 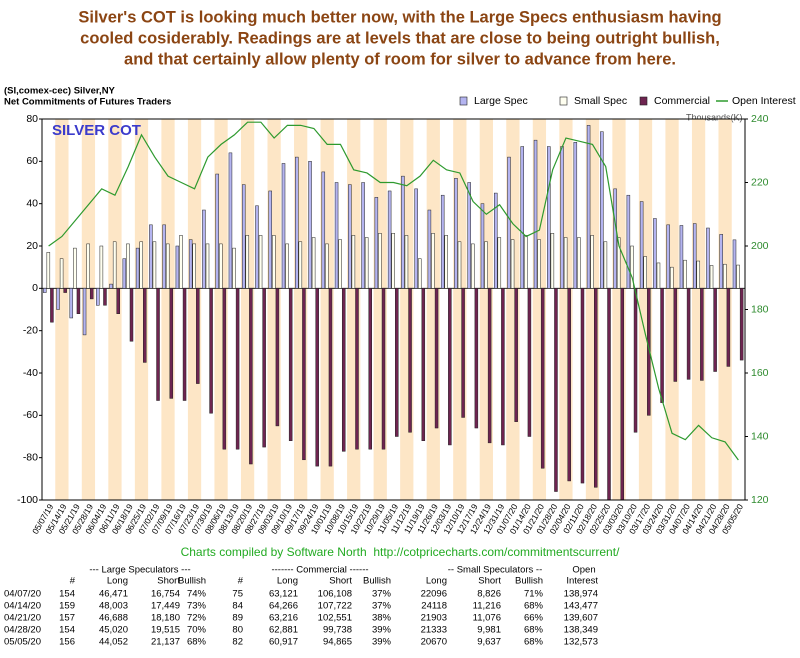 I want to click on table-cell: 64,266, so click(x=283, y=606).